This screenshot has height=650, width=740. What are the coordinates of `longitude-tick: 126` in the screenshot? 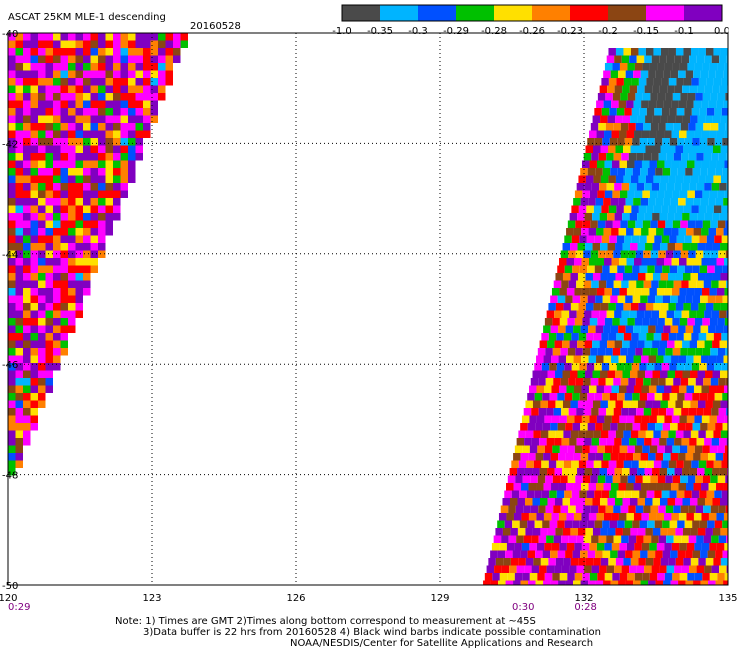 It's located at (295, 598).